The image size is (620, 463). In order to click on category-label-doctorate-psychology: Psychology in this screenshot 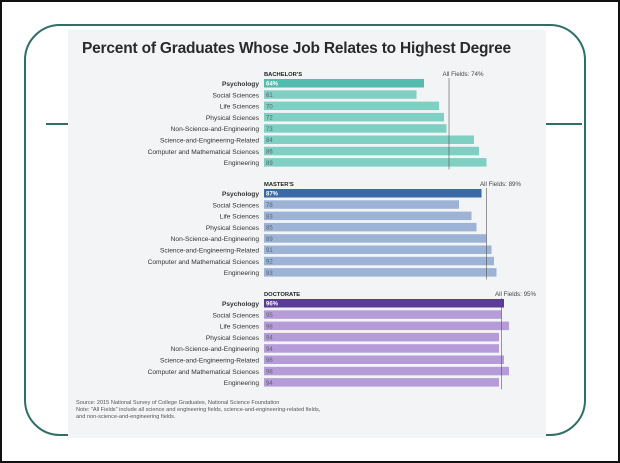, I will do `click(240, 304)`.